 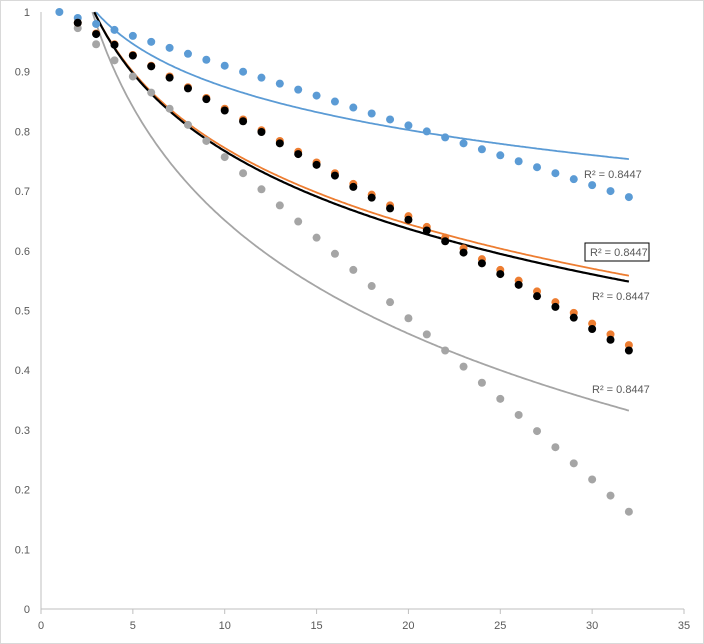 I want to click on r2-label-gray: R² = 0.8447, so click(x=621, y=390).